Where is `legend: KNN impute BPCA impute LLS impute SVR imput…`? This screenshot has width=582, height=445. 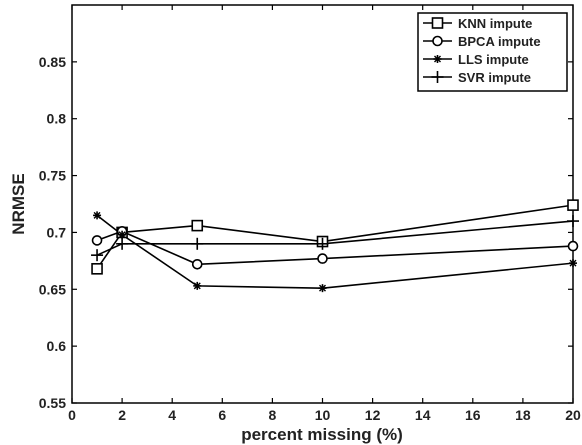
legend: KNN impute BPCA impute LLS impute SVR imput… is located at coordinates (492, 52).